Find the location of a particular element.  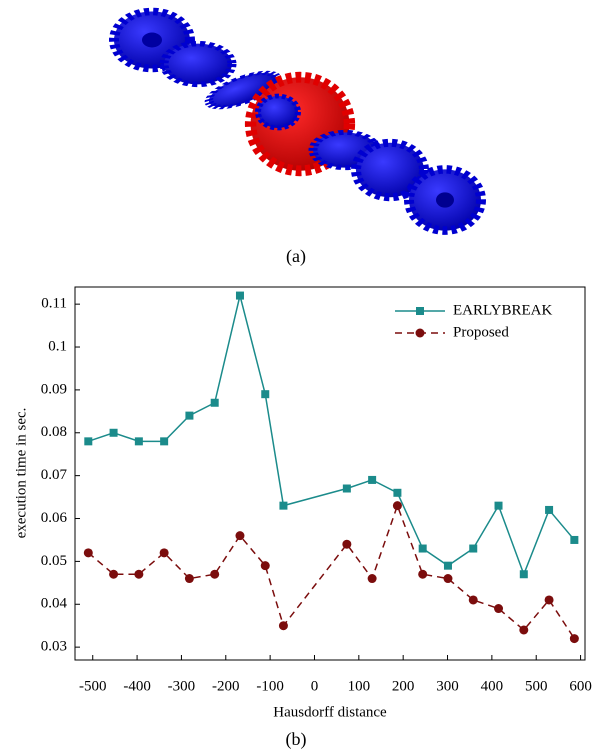

x-tick-label: -200 is located at coordinates (226, 686).